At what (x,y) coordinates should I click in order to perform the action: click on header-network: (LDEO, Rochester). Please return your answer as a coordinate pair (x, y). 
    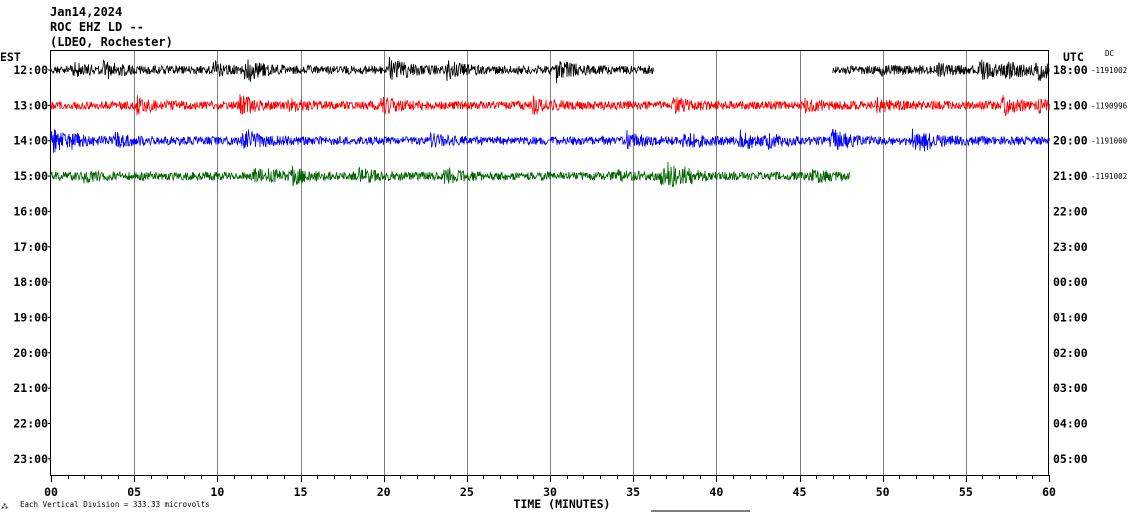
    Looking at the image, I should click on (111, 42).